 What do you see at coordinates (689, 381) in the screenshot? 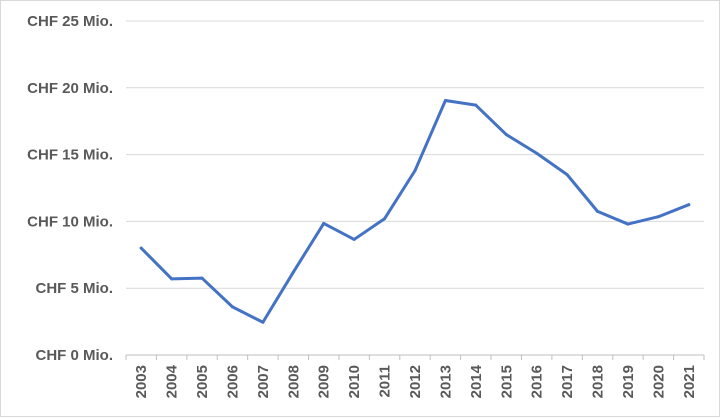
I see `x-tick-label: 2021` at bounding box center [689, 381].